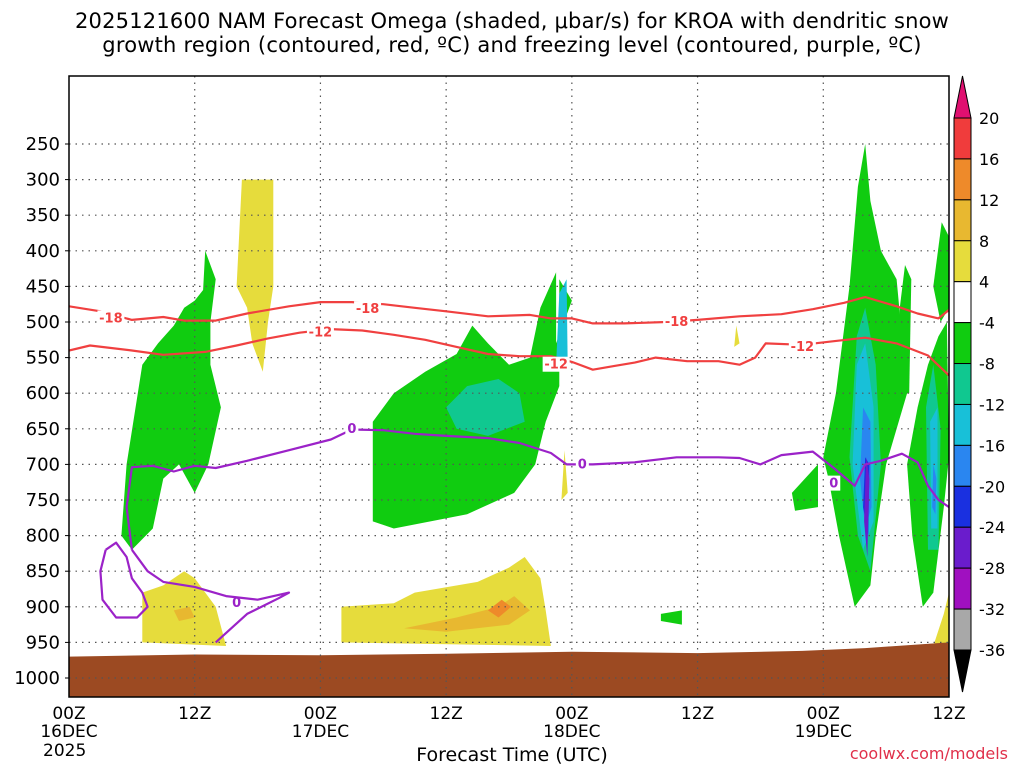  What do you see at coordinates (992, 486) in the screenshot?
I see `colorbar-label-9: -20` at bounding box center [992, 486].